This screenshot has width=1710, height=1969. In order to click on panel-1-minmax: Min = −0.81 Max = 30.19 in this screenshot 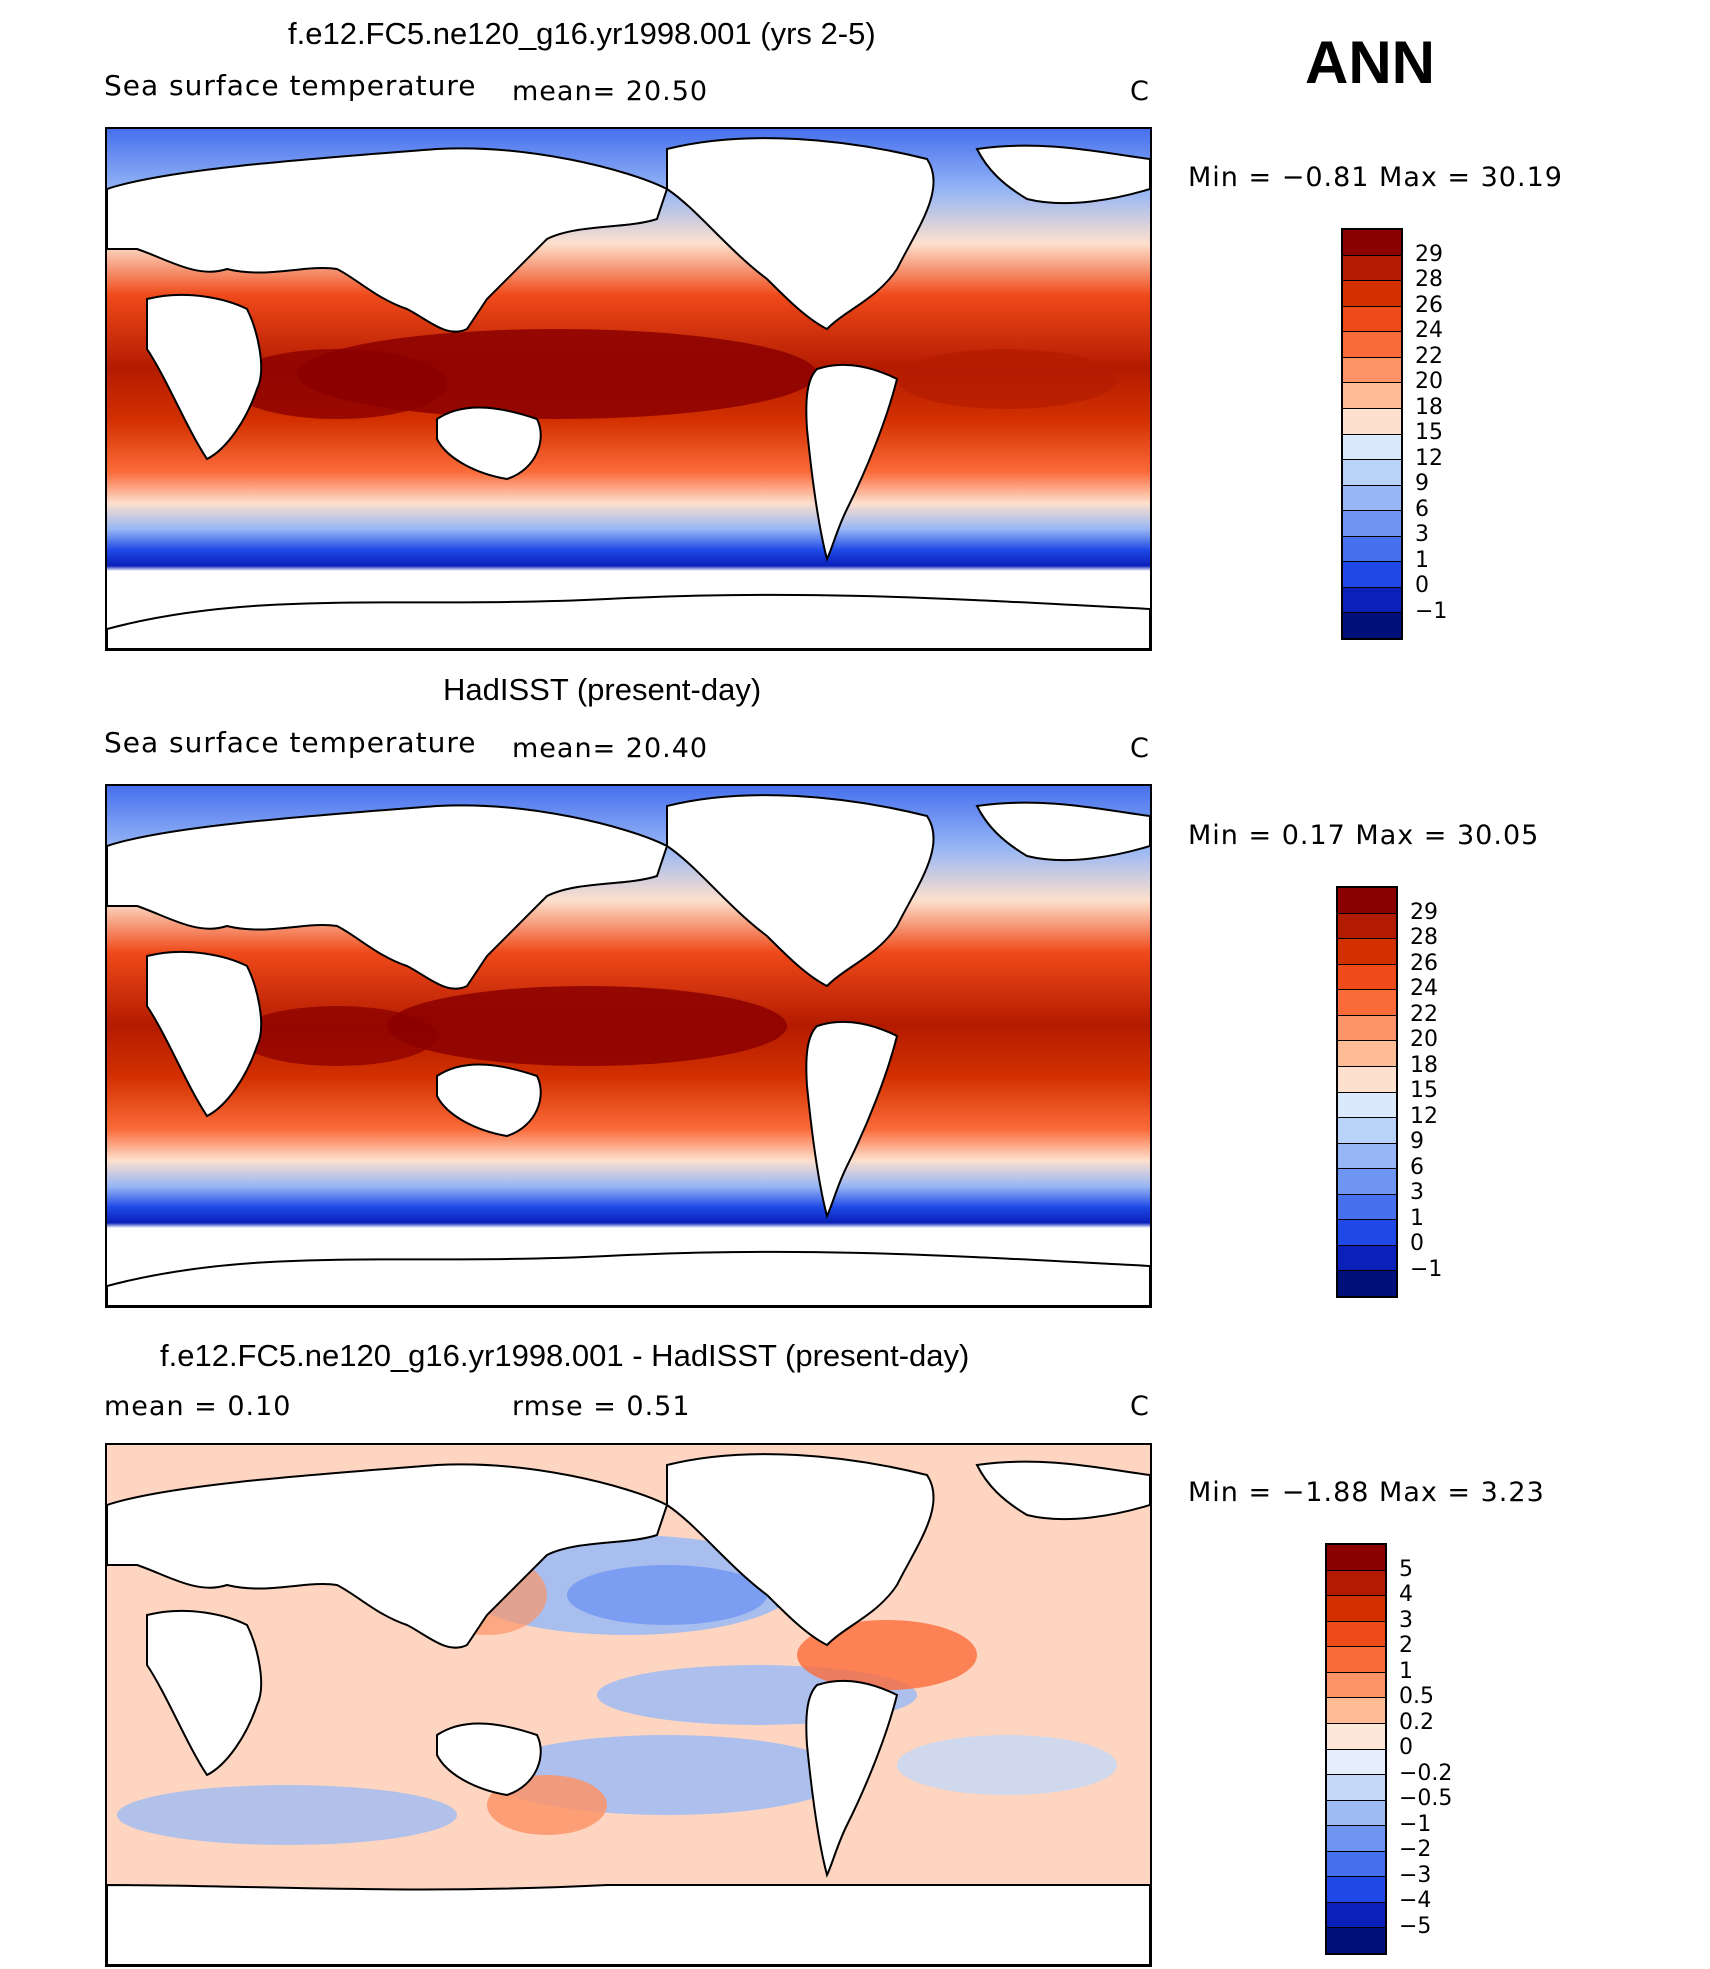, I will do `click(1375, 177)`.